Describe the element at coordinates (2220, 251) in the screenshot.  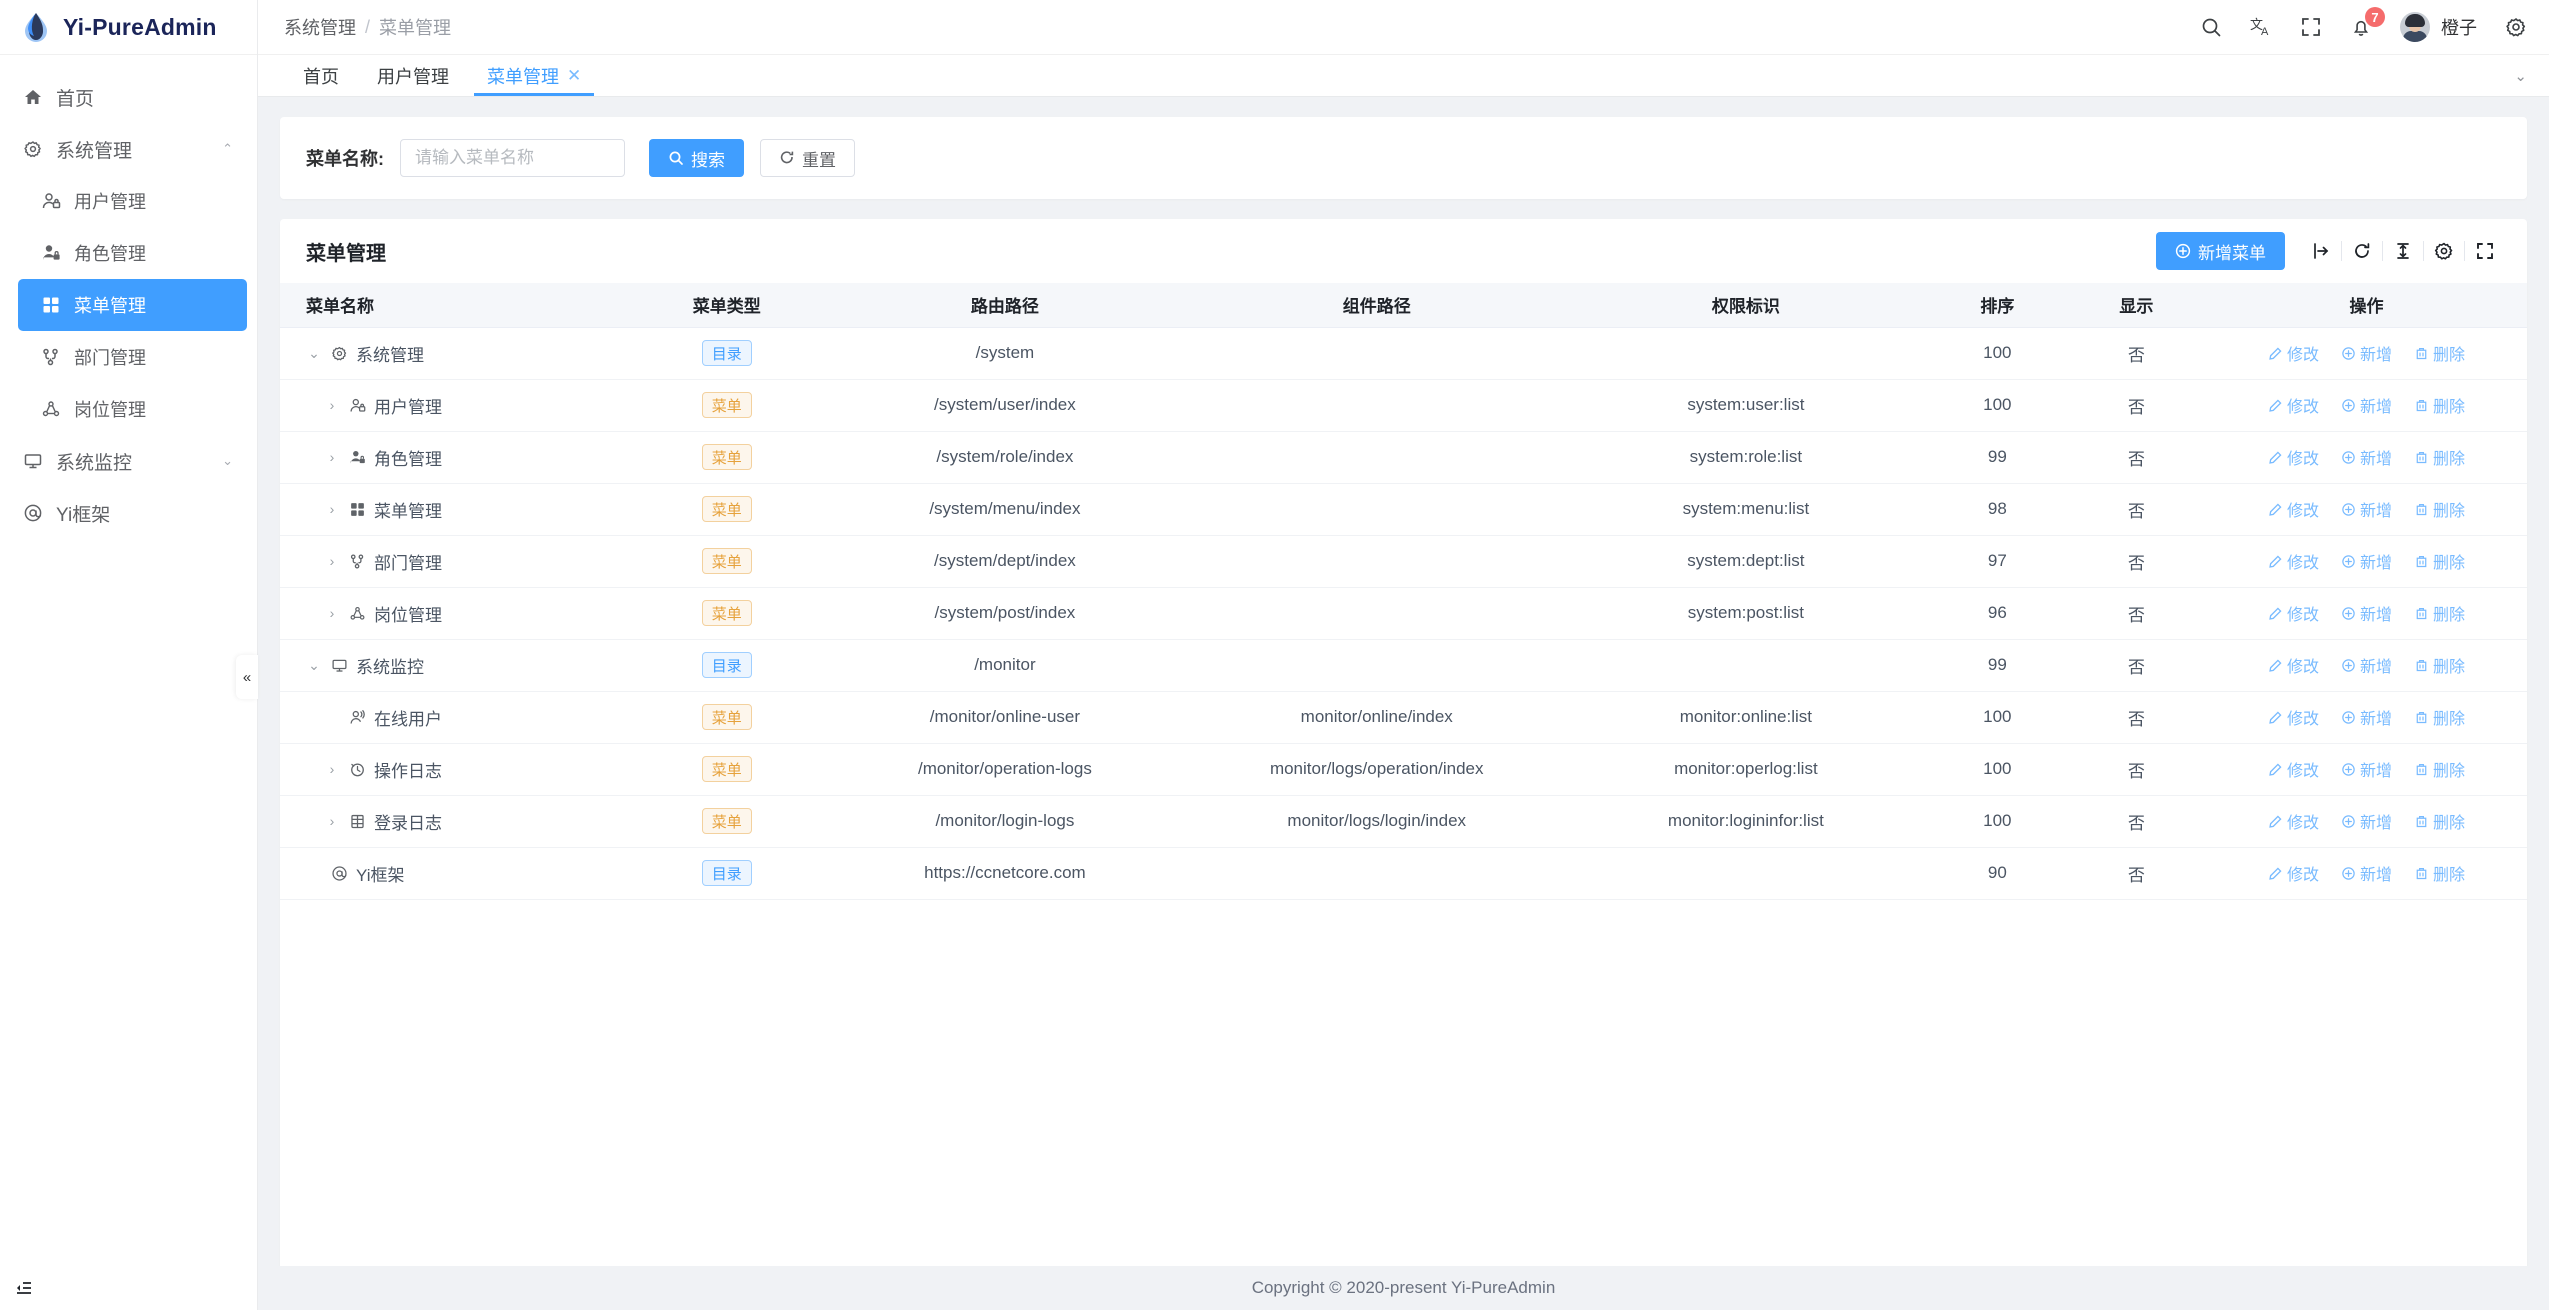
I see `add-menu-button: 新增菜单` at that location.